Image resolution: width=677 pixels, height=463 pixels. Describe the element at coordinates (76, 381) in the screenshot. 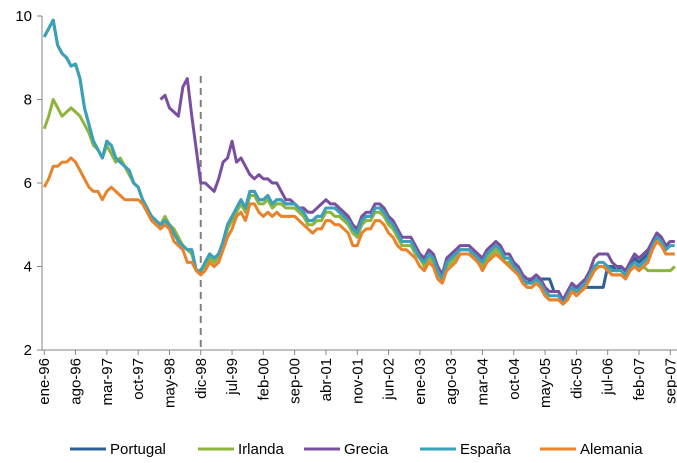

I see `x-tick-label: ago-96` at that location.